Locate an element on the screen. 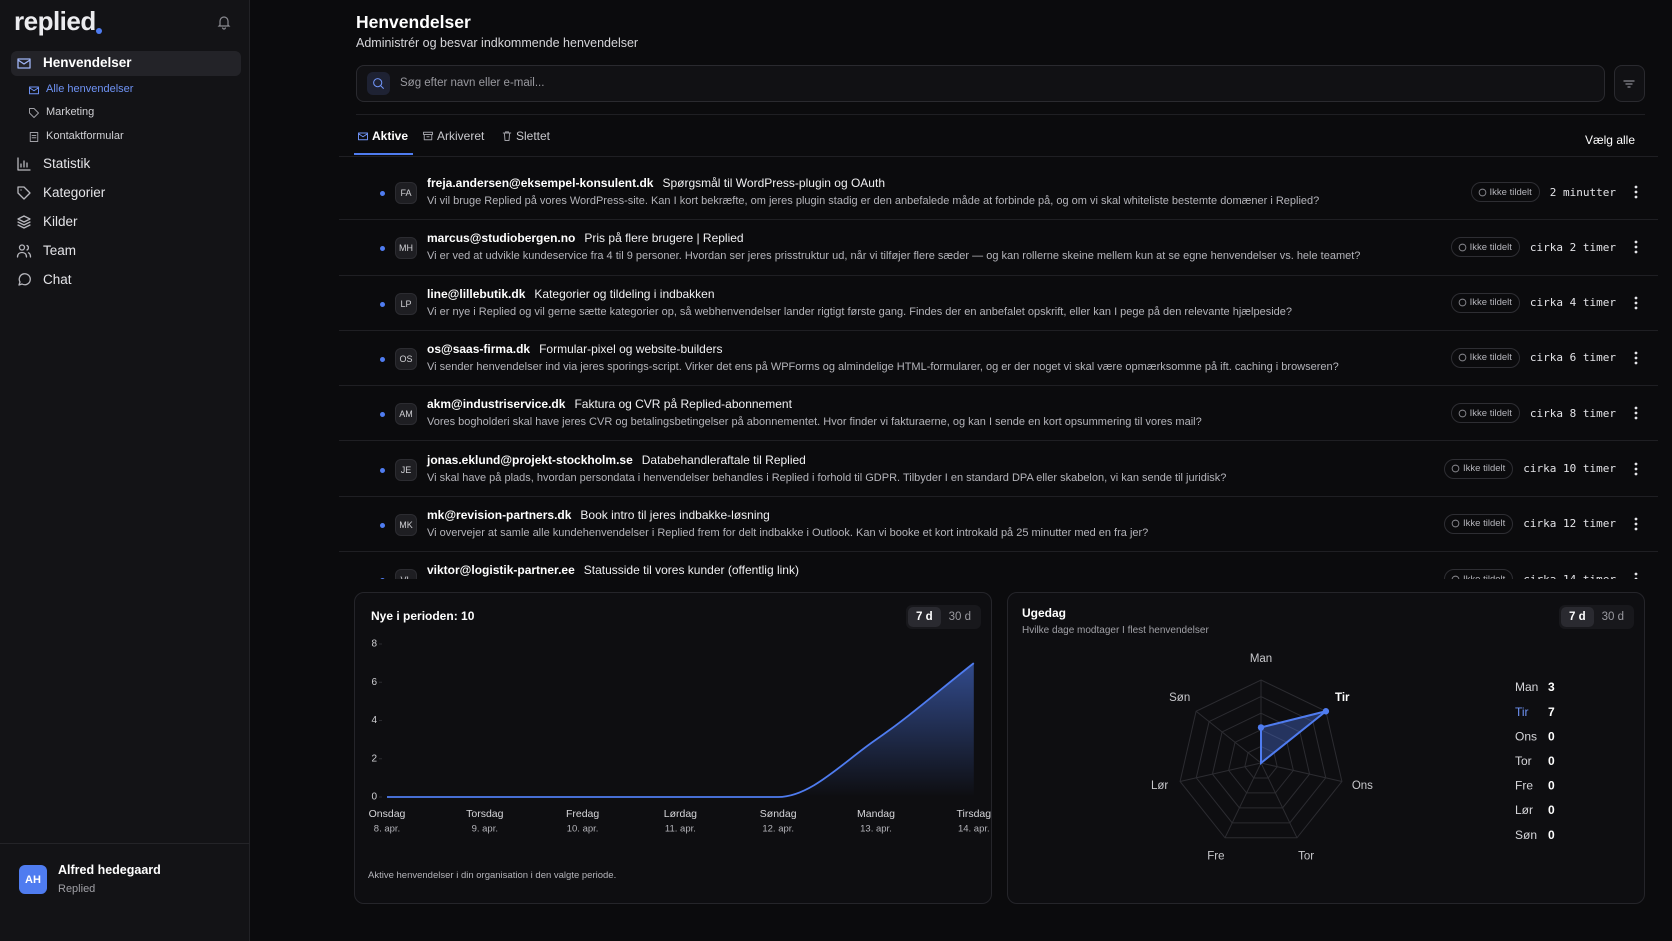 The image size is (1672, 941). x-tick-date: 9. apr. is located at coordinates (485, 829).